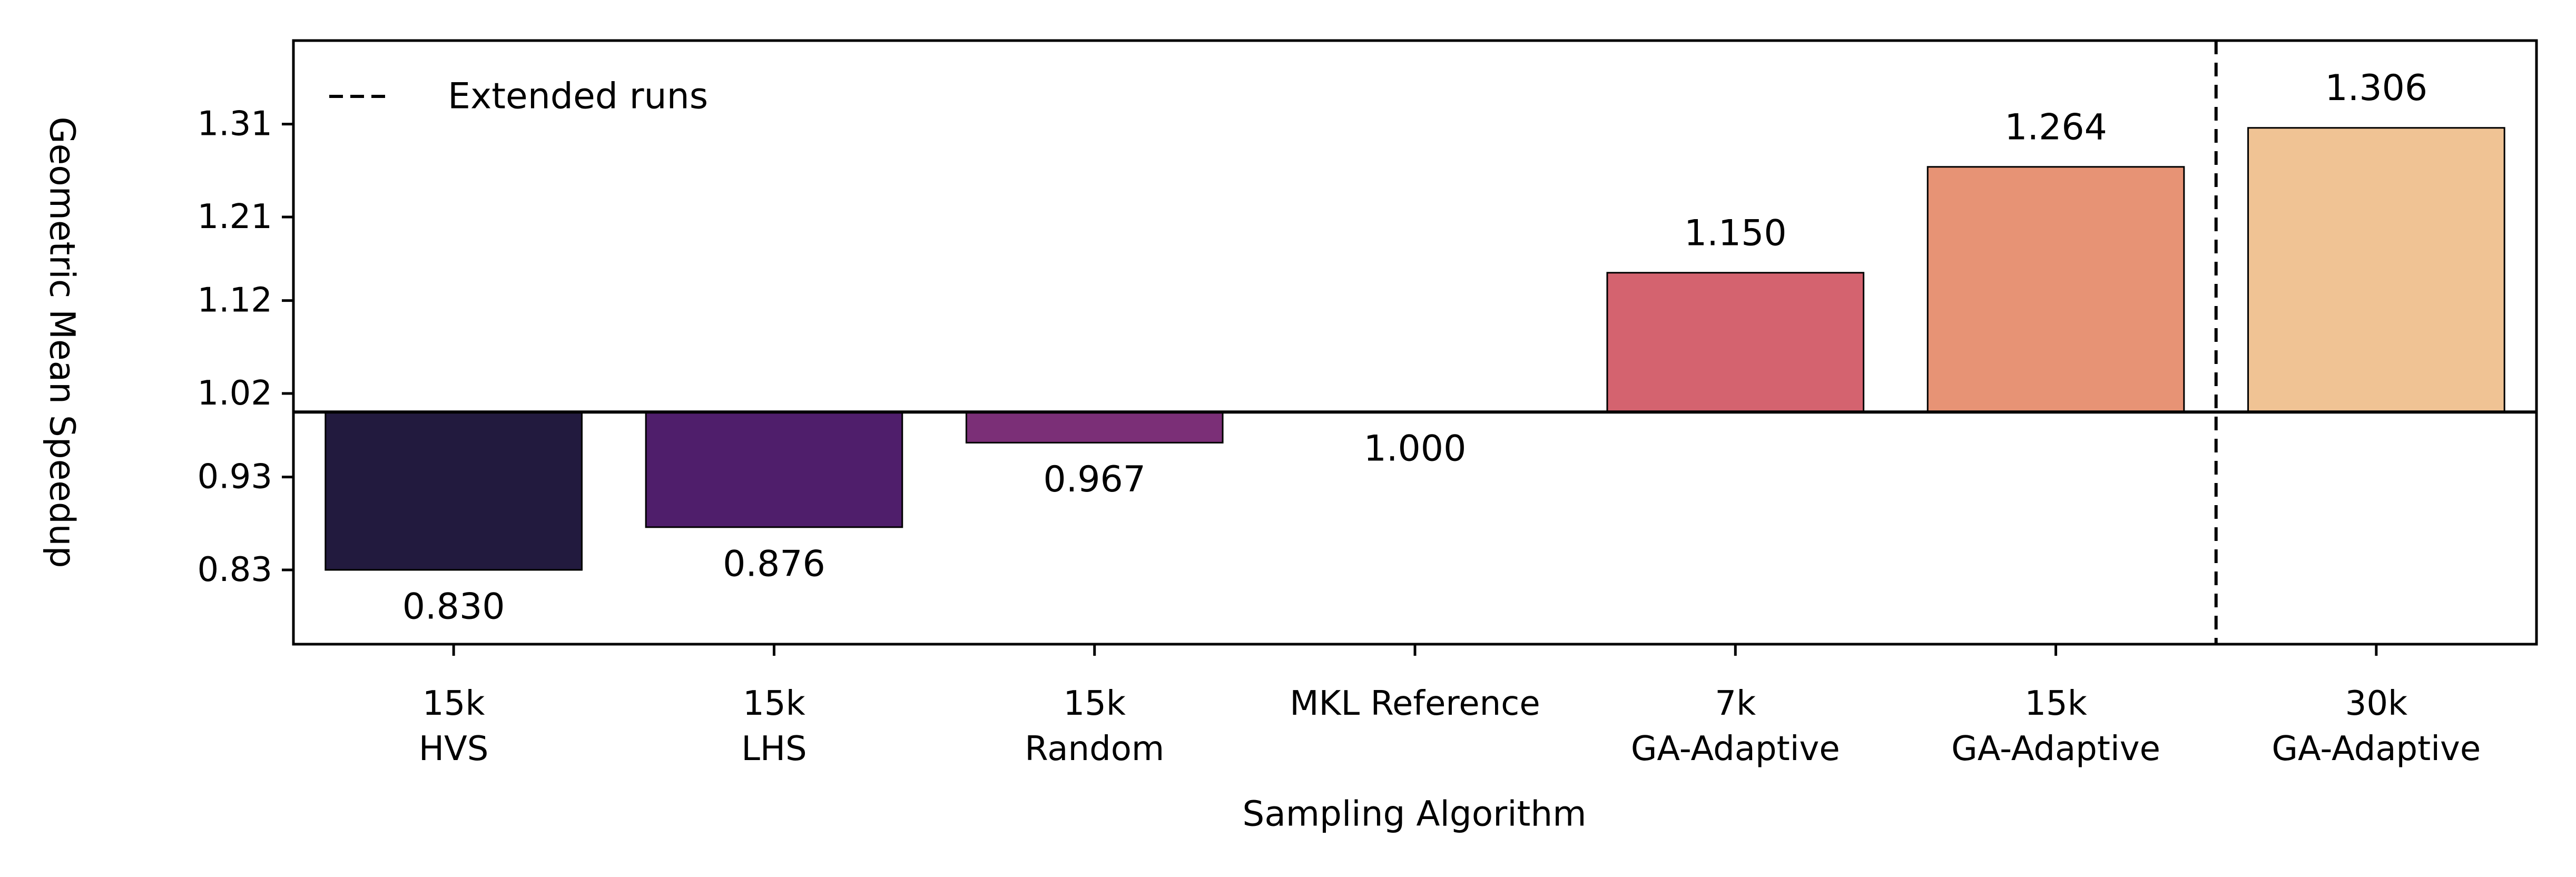 The width and height of the screenshot is (2576, 877). Describe the element at coordinates (1414, 814) in the screenshot. I see `x-axis-title: Sampling Algorithm` at that location.